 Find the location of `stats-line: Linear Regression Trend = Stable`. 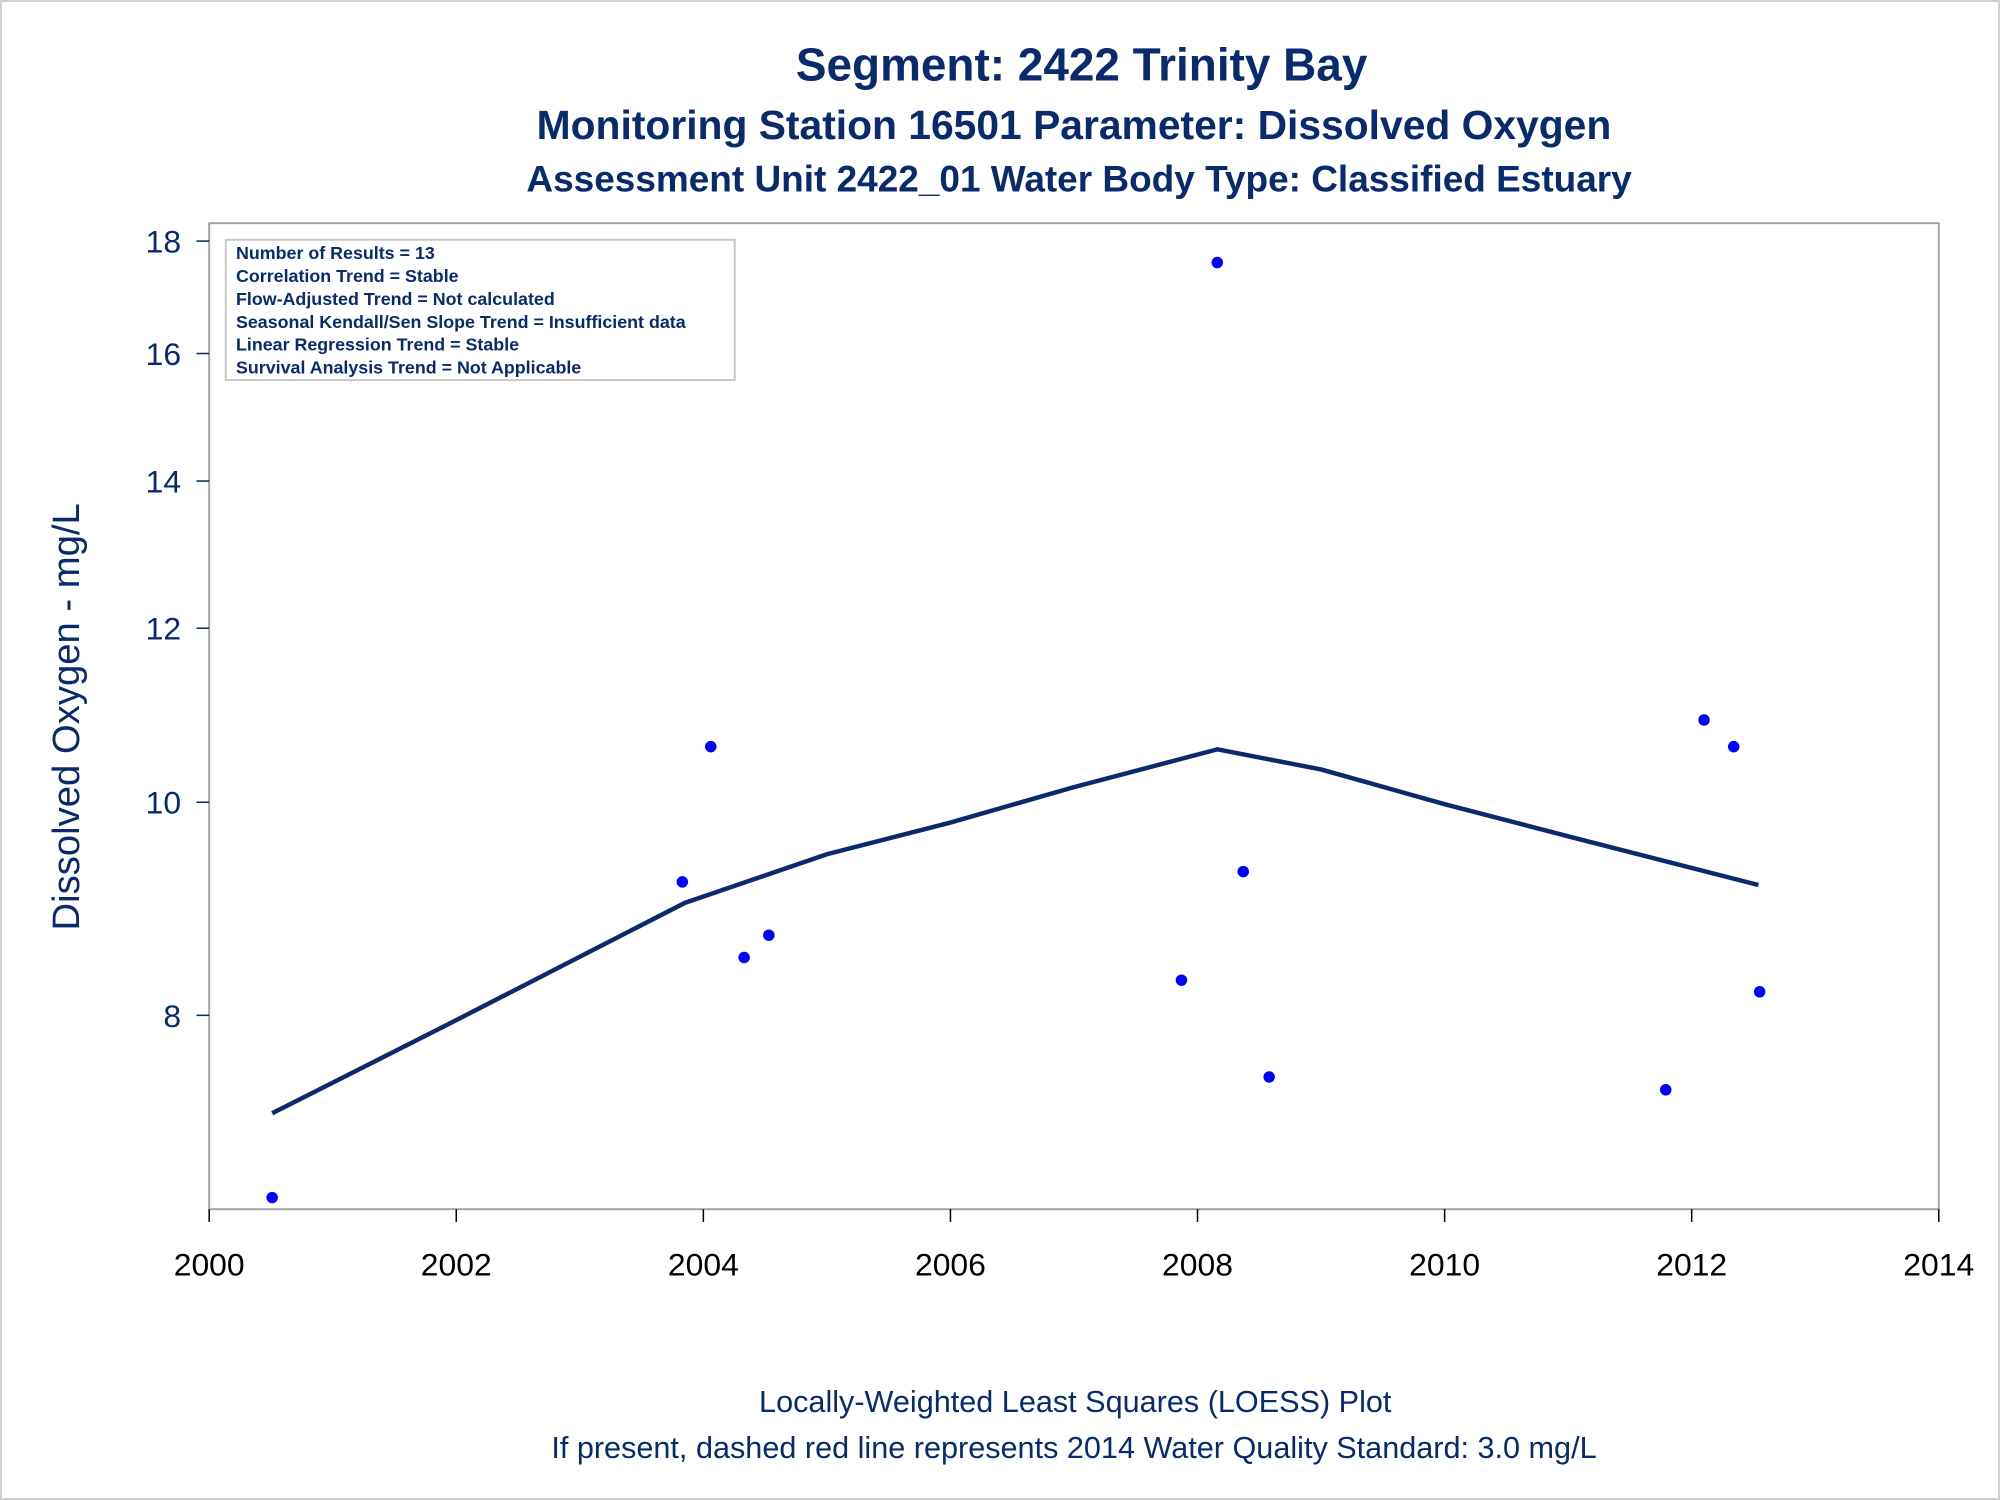

stats-line: Linear Regression Trend = Stable is located at coordinates (377, 345).